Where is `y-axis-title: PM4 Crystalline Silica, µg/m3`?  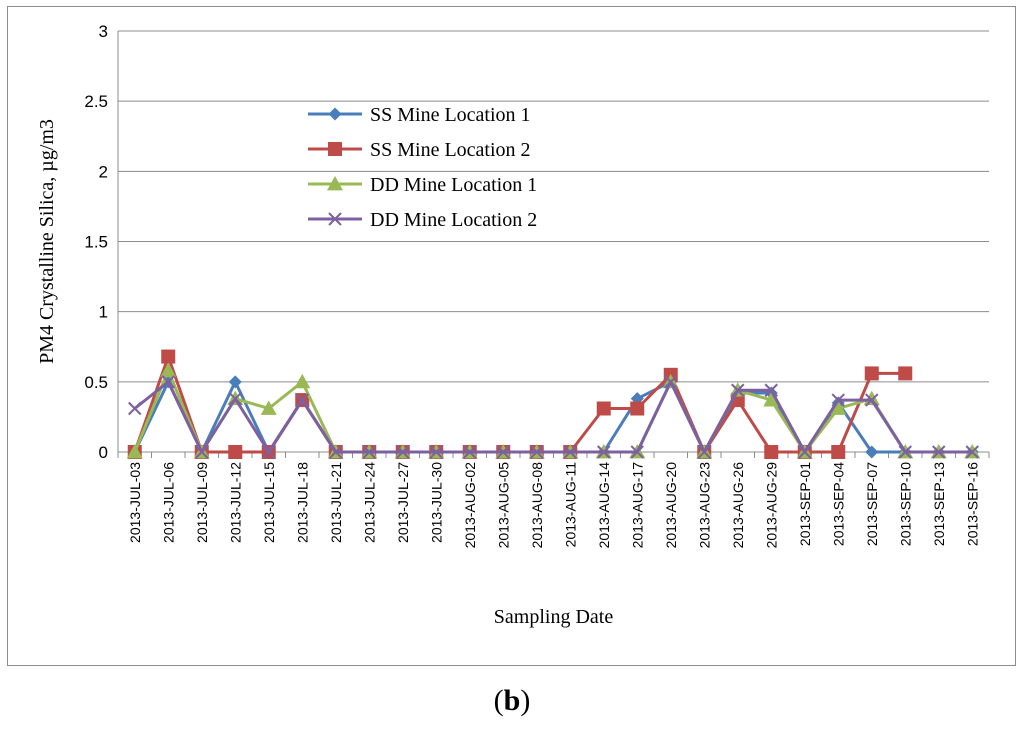 y-axis-title: PM4 Crystalline Silica, µg/m3 is located at coordinates (47, 241).